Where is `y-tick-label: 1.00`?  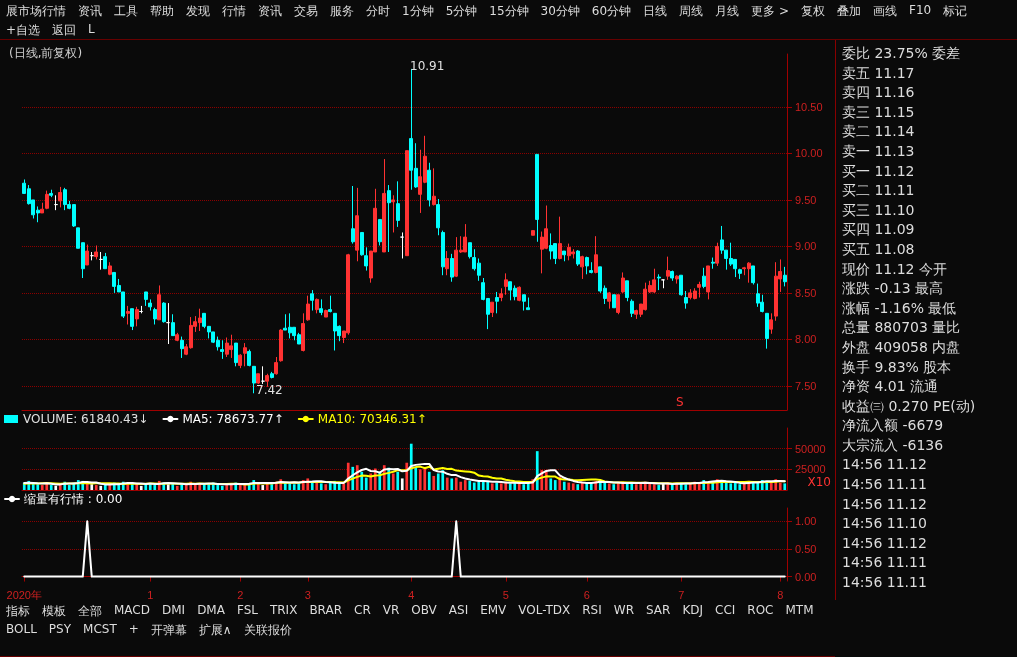
y-tick-label: 1.00 is located at coordinates (806, 521).